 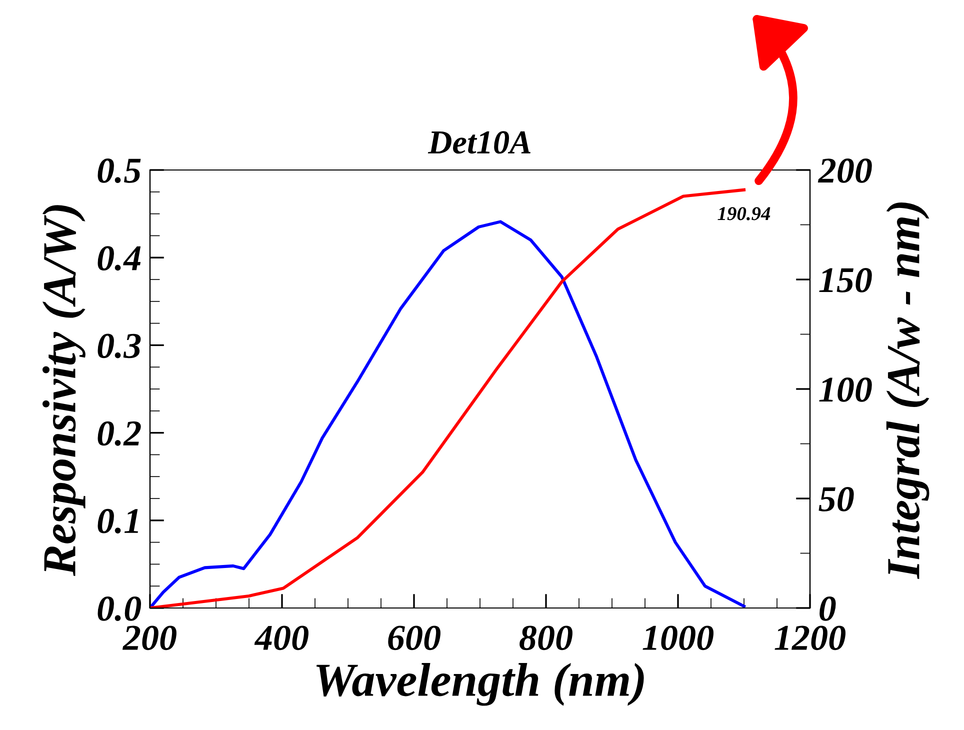 I want to click on chart-title: Det10A, so click(x=479, y=142).